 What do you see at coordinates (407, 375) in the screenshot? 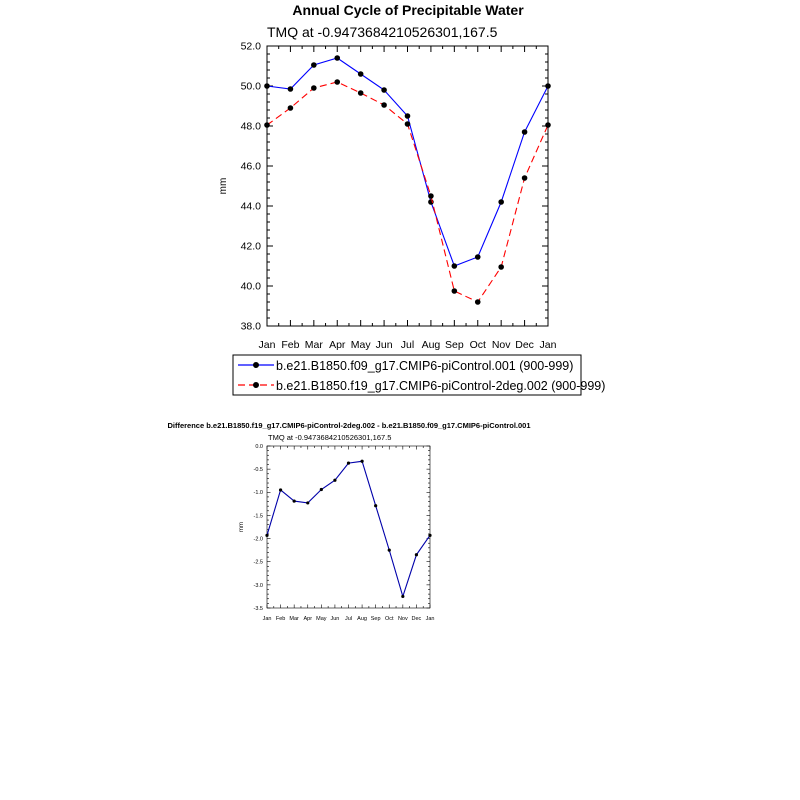
I see `legend-box` at bounding box center [407, 375].